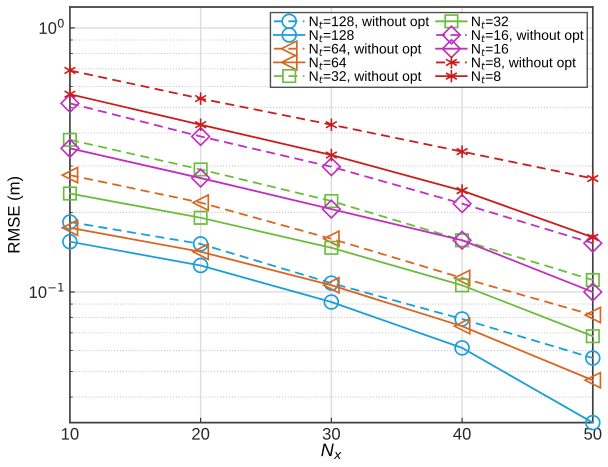  What do you see at coordinates (366, 49) in the screenshot?
I see `legend-label: N$_{t}$=64, without opt` at bounding box center [366, 49].